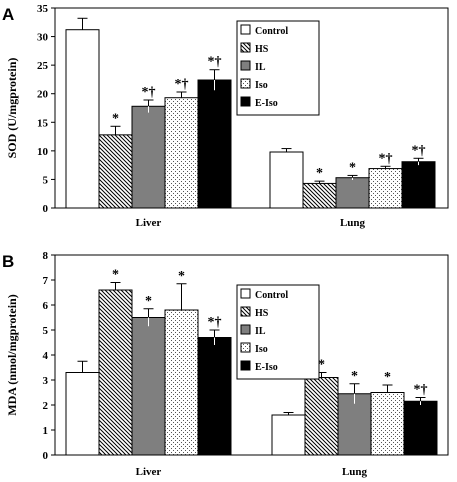 This screenshot has width=457, height=482. I want to click on y-tick-label: 30, so click(43, 38).